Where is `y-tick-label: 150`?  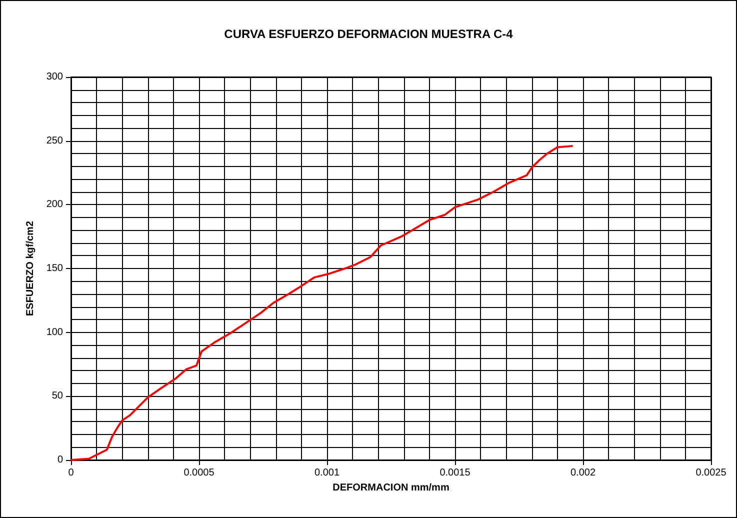 y-tick-label: 150 is located at coordinates (55, 268).